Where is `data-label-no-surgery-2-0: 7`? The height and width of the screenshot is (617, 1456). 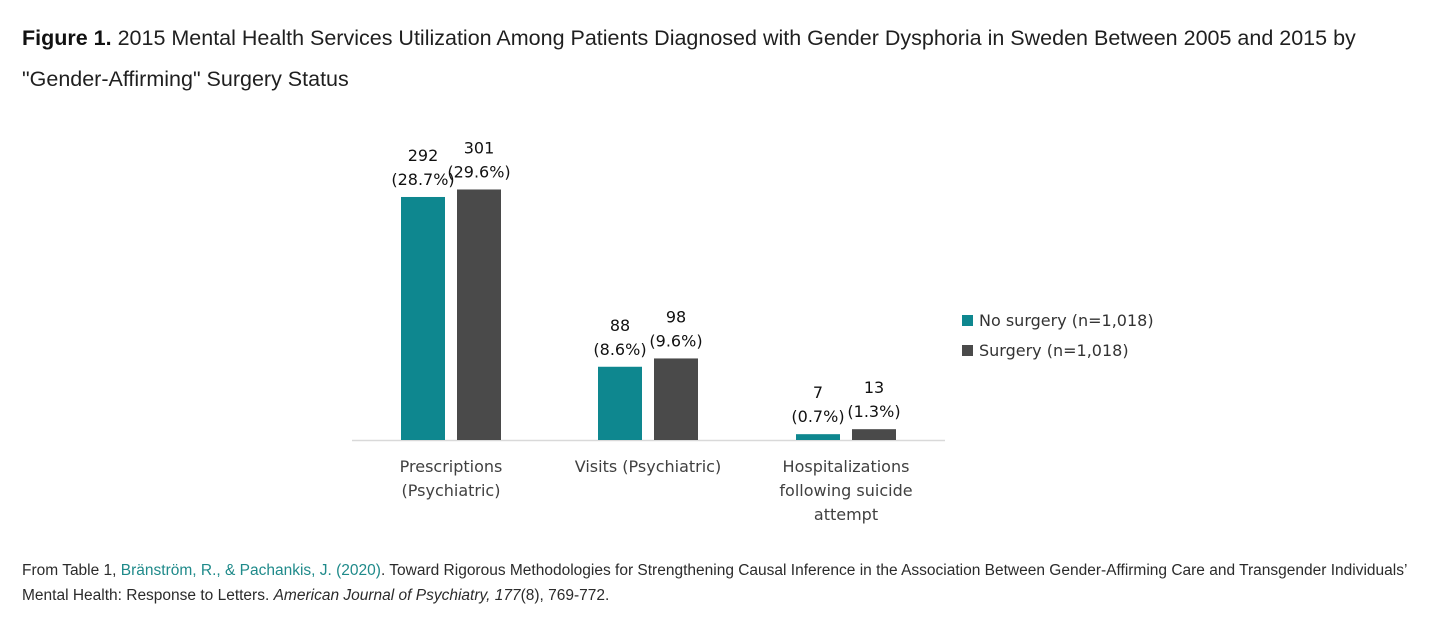 data-label-no-surgery-2-0: 7 is located at coordinates (818, 392).